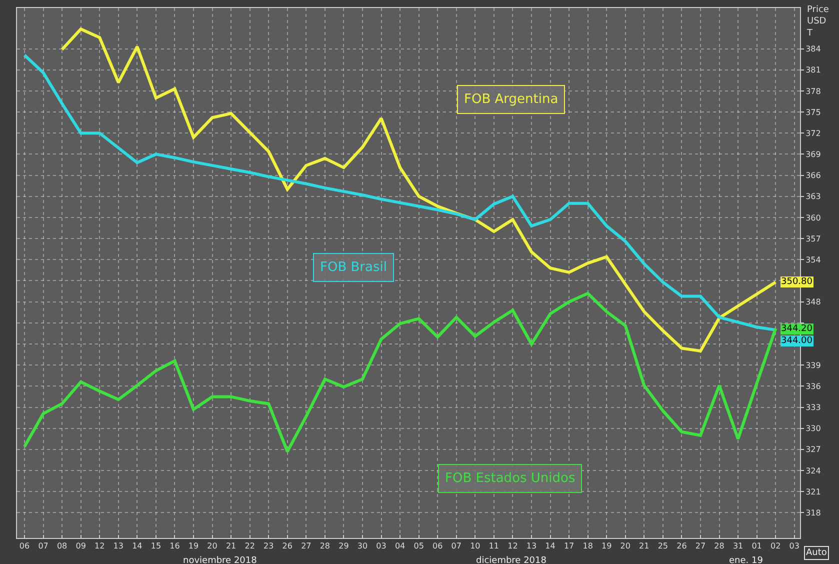 Image resolution: width=839 pixels, height=564 pixels. Describe the element at coordinates (813, 429) in the screenshot. I see `y-tick-label: 330` at that location.